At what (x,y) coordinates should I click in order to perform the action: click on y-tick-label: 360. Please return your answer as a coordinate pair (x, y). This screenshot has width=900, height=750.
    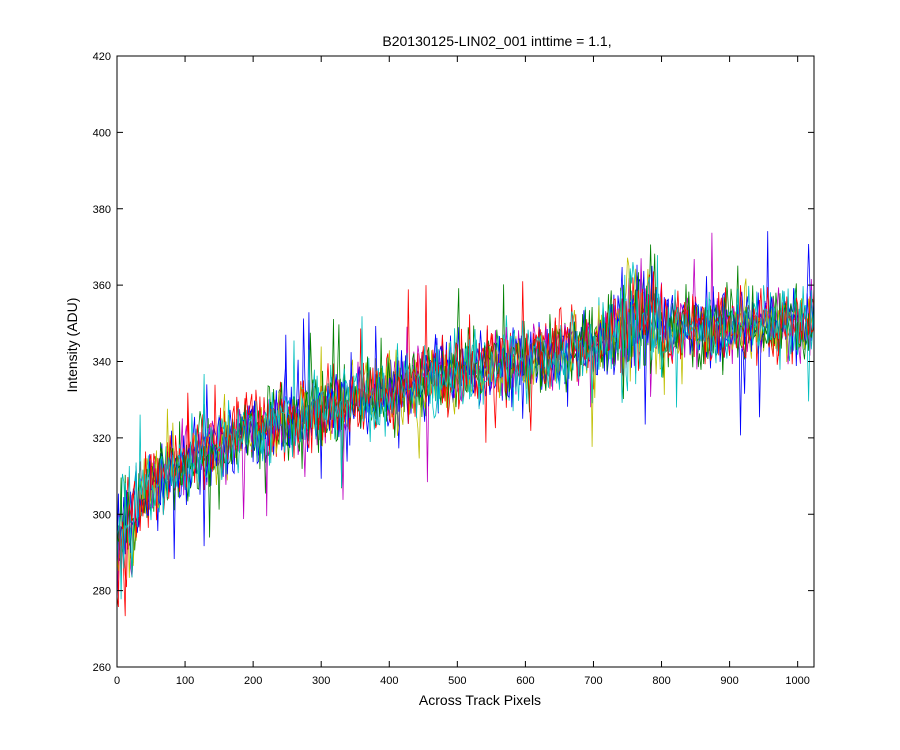
    Looking at the image, I should click on (102, 286).